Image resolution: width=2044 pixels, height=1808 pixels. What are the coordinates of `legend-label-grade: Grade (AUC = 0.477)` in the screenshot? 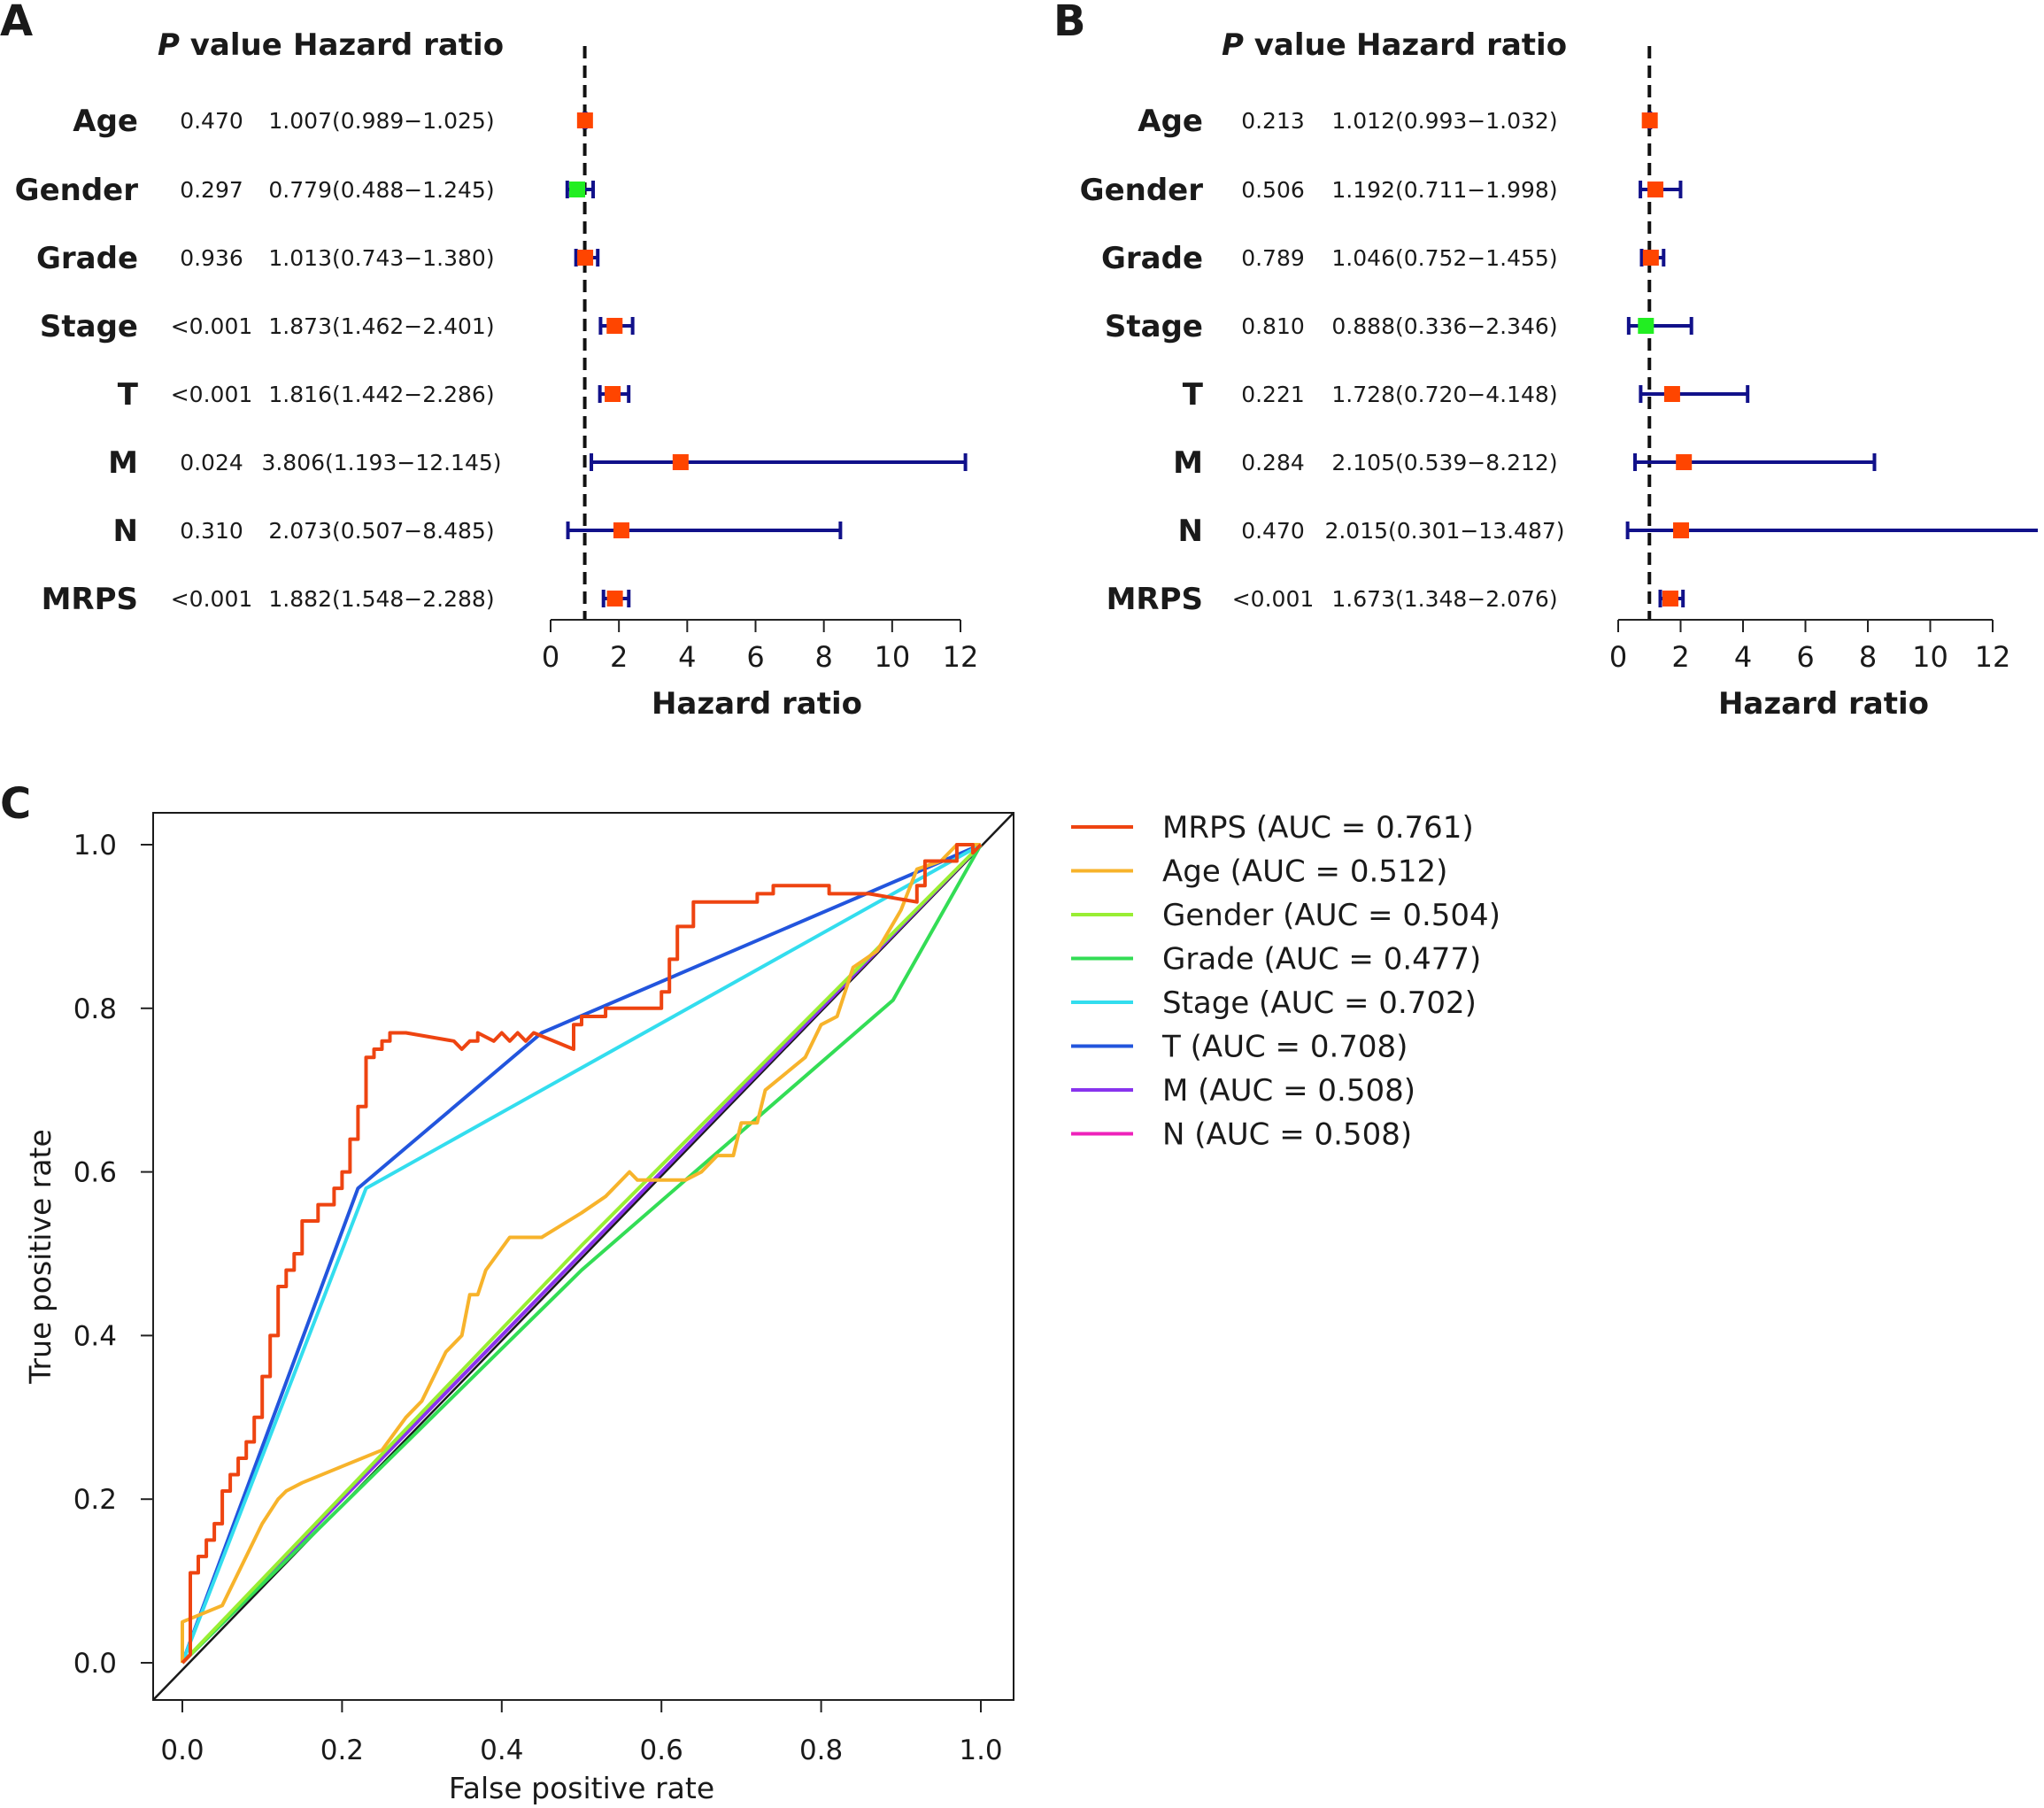 It's located at (1321, 959).